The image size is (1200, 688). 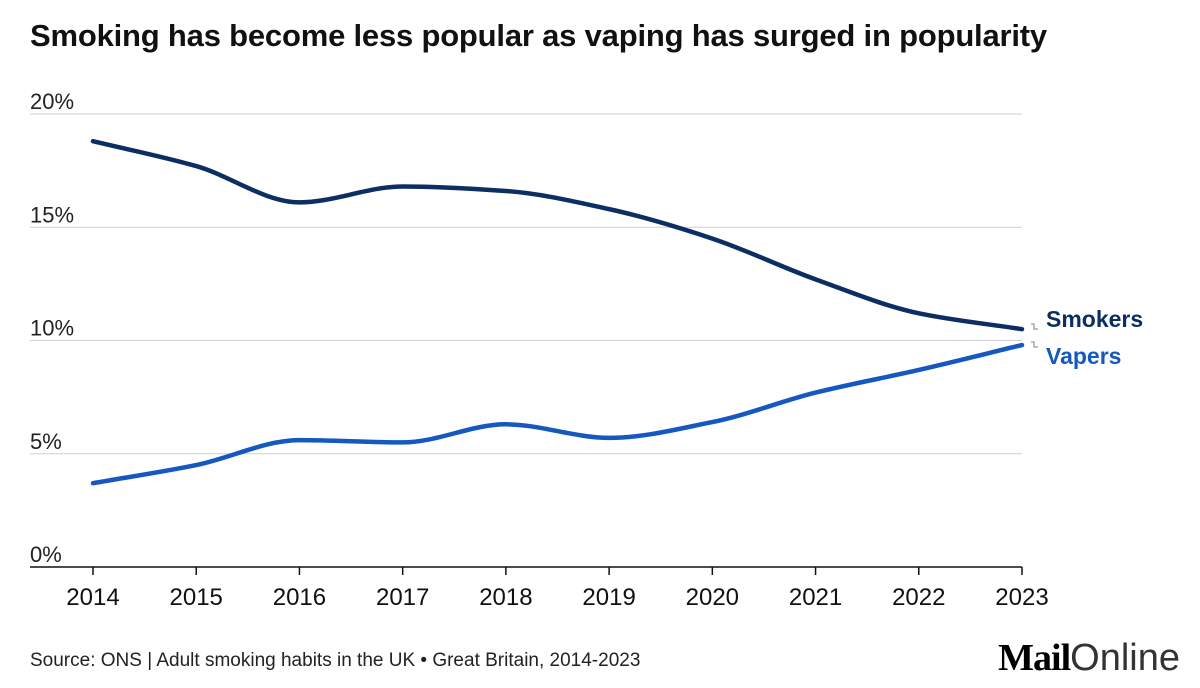 I want to click on x-axis: 2014 2015 2016 2017 2018 2019 2020 2021 2022 2023, so click(x=539, y=588).